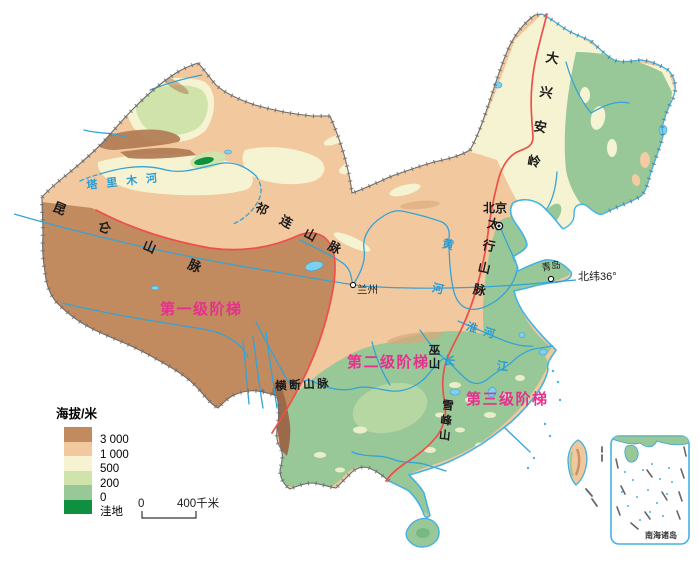 The image size is (699, 585). I want to click on legend-label-1000: 1 000, so click(114, 454).